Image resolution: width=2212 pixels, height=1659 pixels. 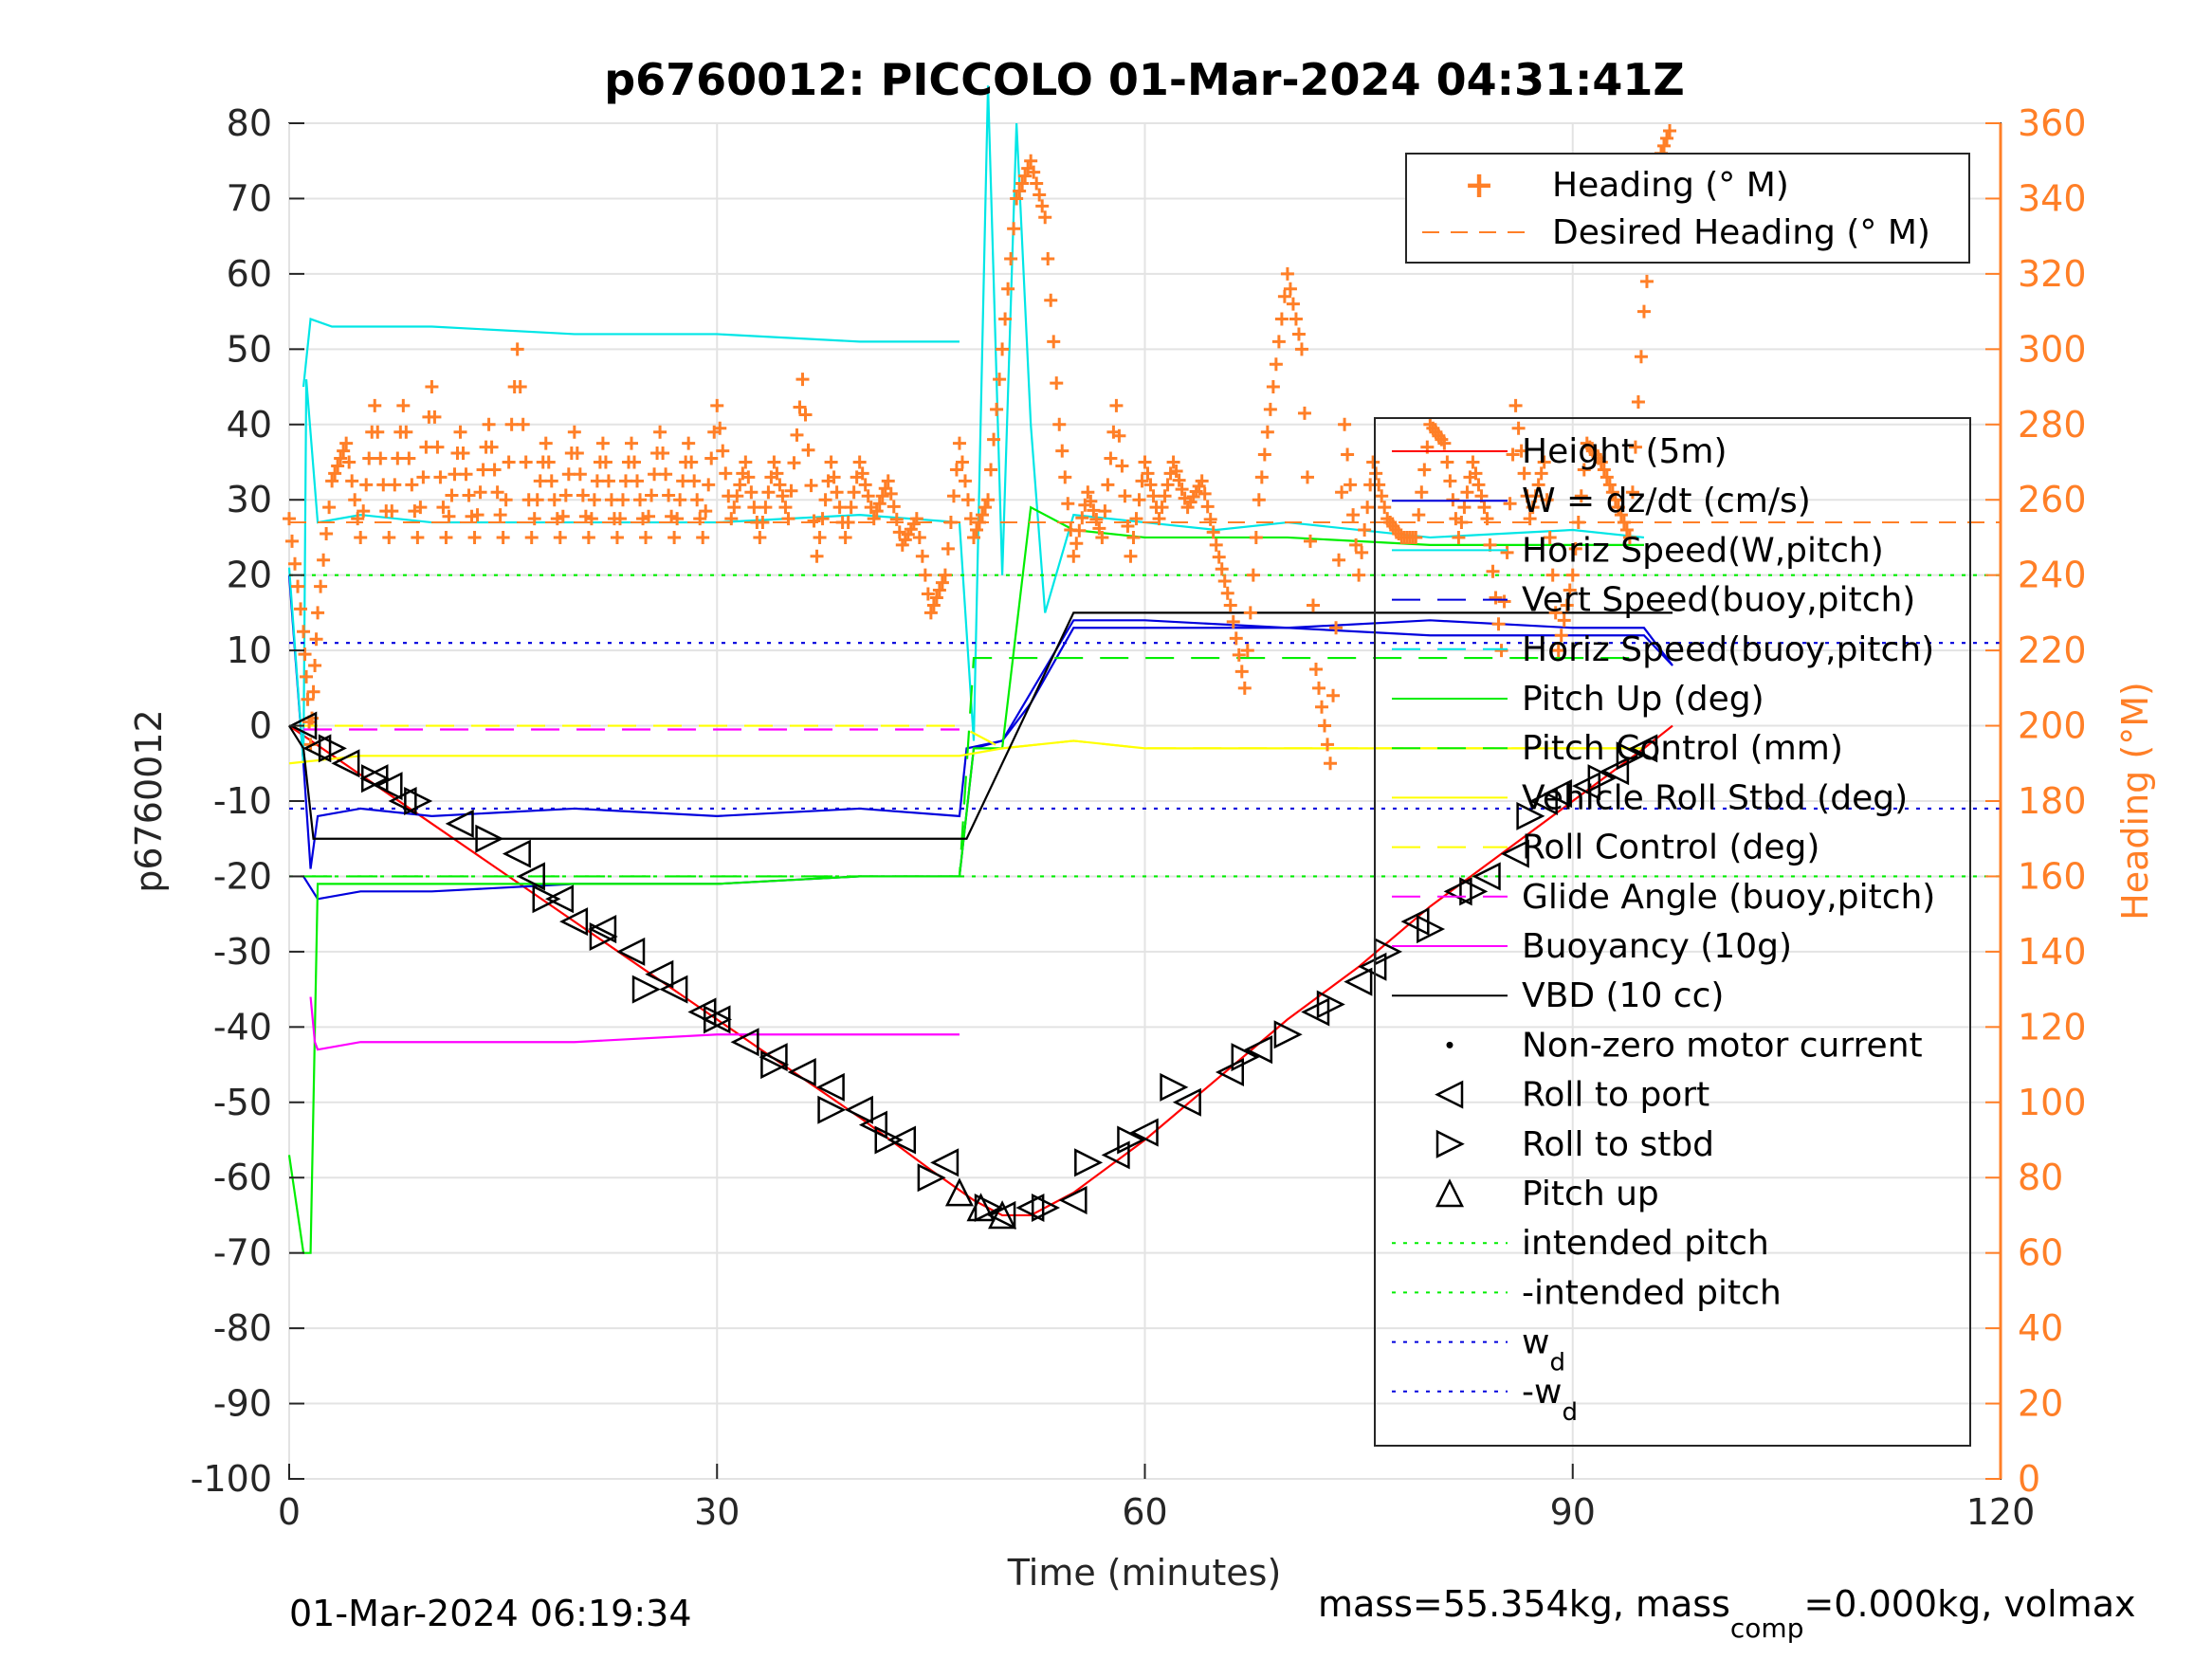 What do you see at coordinates (1643, 699) in the screenshot?
I see `legend-entry: Pitch Up (deg)` at bounding box center [1643, 699].